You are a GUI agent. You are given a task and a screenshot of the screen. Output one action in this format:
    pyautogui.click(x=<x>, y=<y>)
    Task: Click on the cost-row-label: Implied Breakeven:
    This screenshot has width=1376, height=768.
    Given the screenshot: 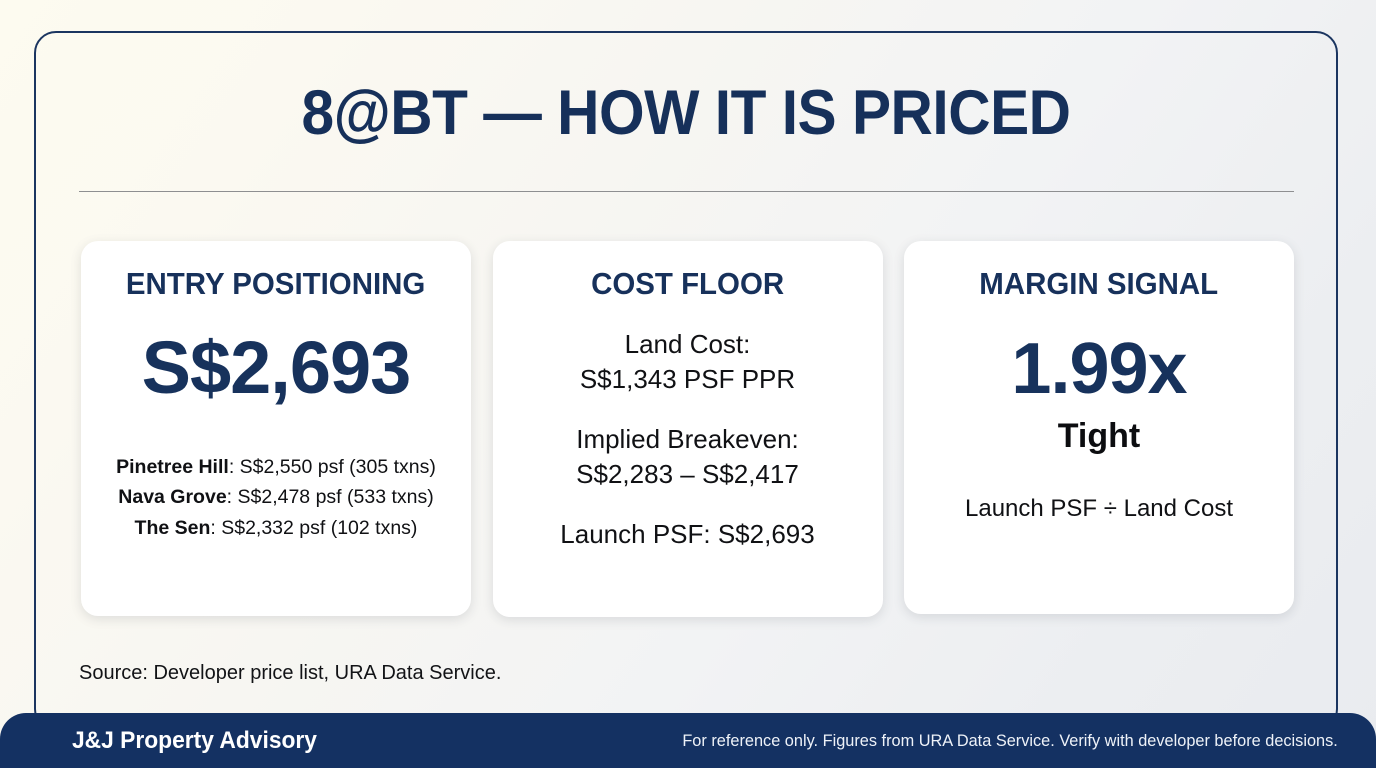 What is the action you would take?
    pyautogui.click(x=687, y=439)
    